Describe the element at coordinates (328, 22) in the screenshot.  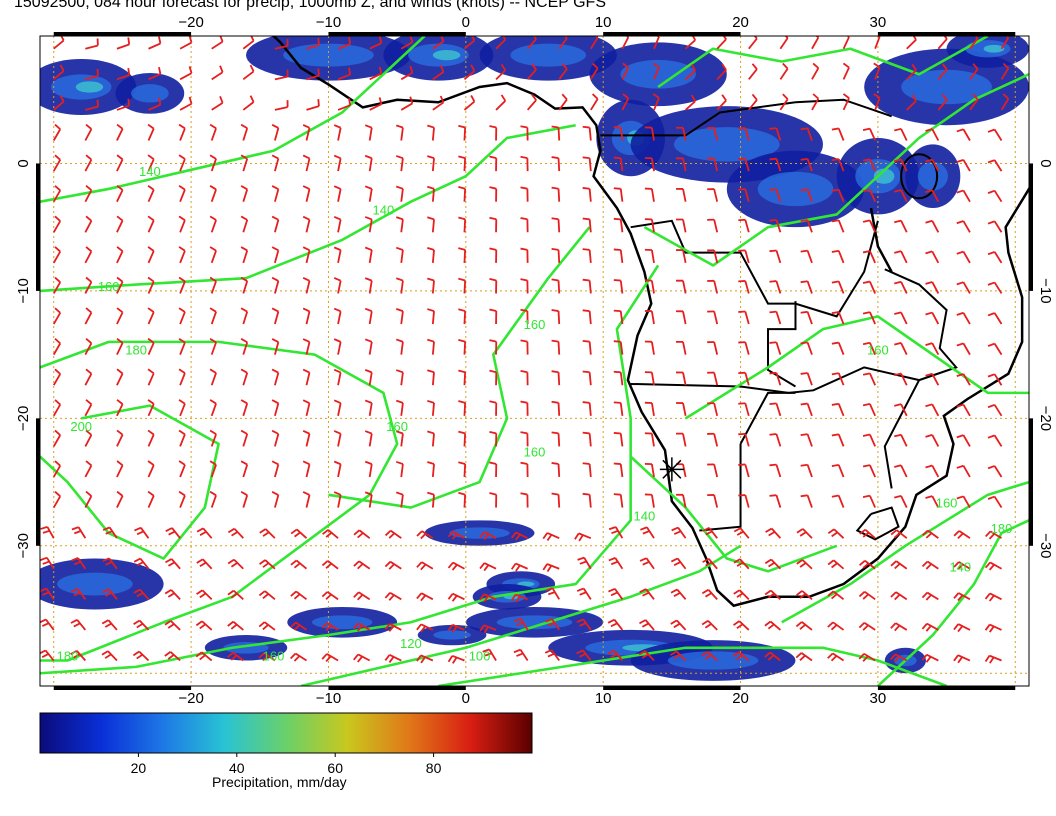
I see `x-tick-label-top: −10` at that location.